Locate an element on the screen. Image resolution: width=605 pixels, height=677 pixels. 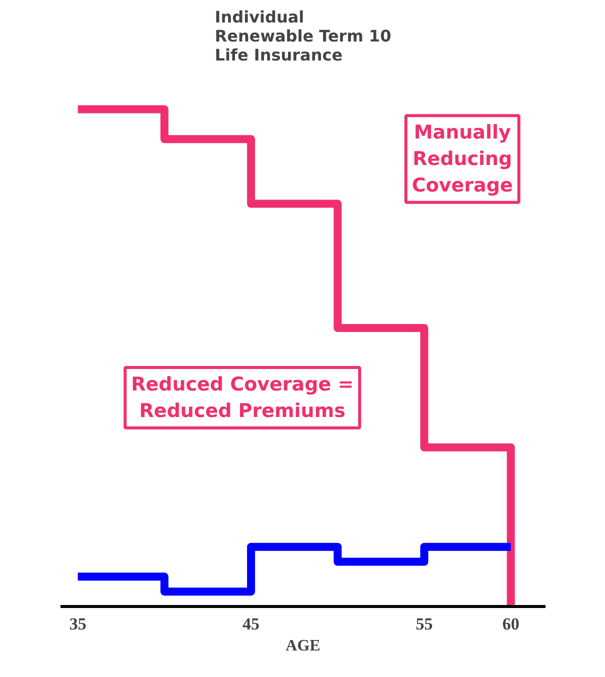
x-tick-label: 55 is located at coordinates (424, 624).